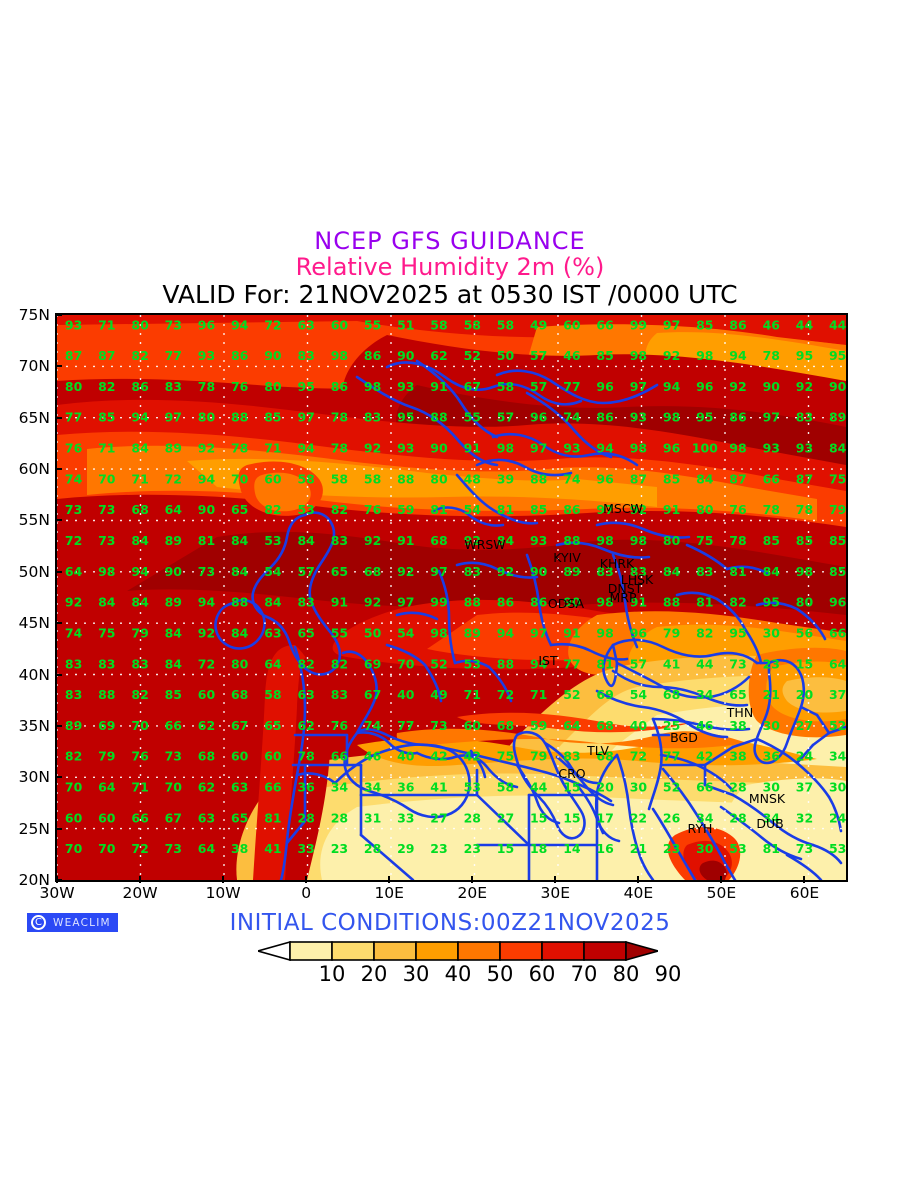 The height and width of the screenshot is (1200, 900). I want to click on grid-value: 63, so click(305, 694).